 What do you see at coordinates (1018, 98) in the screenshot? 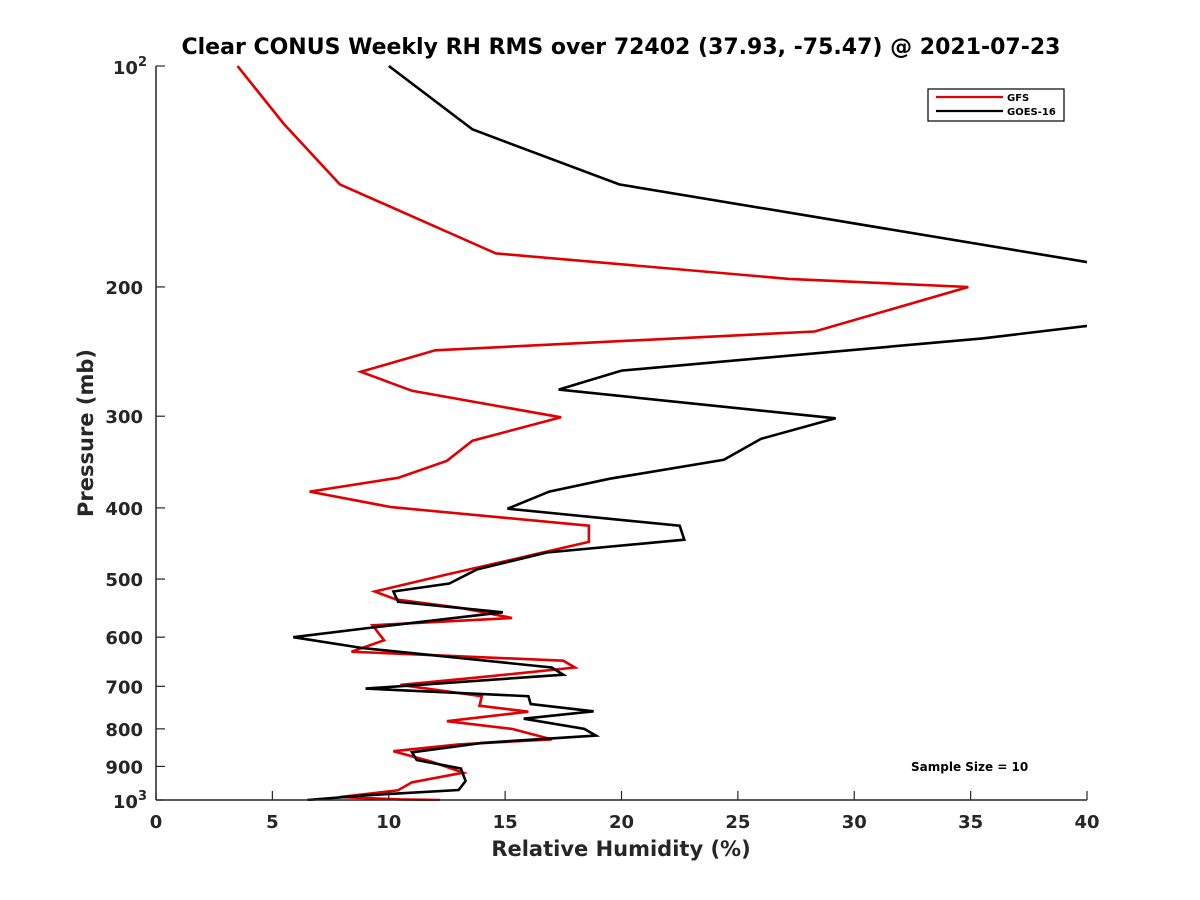
I see `legend-label-gfs: GFS` at bounding box center [1018, 98].